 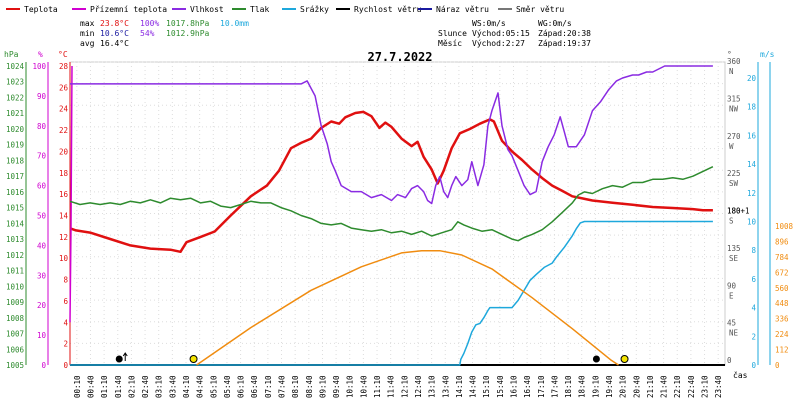 I want to click on pressure-tick-label: 1006, so click(x=15, y=349).